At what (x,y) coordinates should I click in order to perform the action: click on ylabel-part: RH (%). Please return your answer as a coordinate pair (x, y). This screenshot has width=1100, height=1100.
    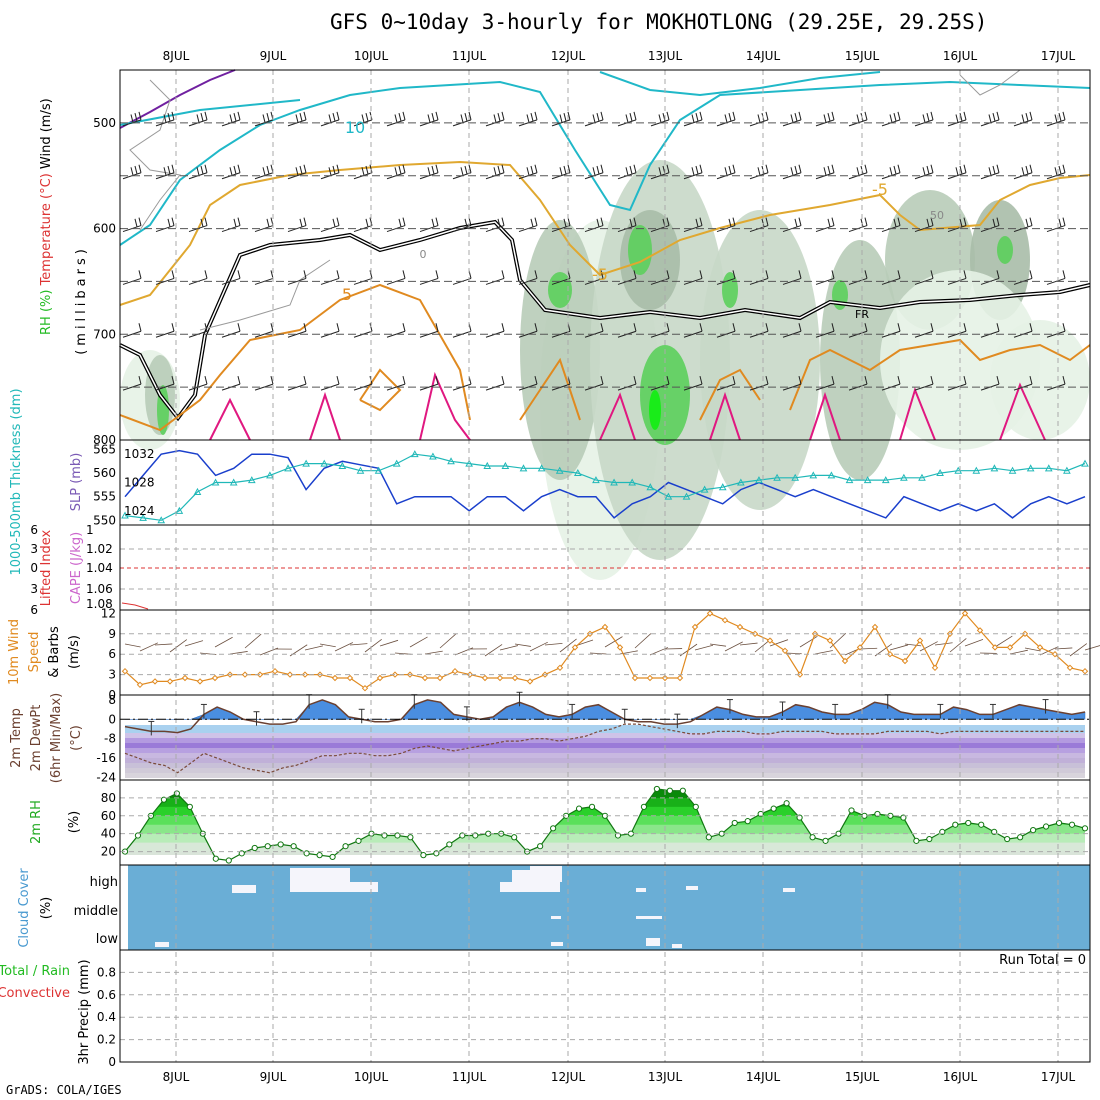
    Looking at the image, I should click on (46, 310).